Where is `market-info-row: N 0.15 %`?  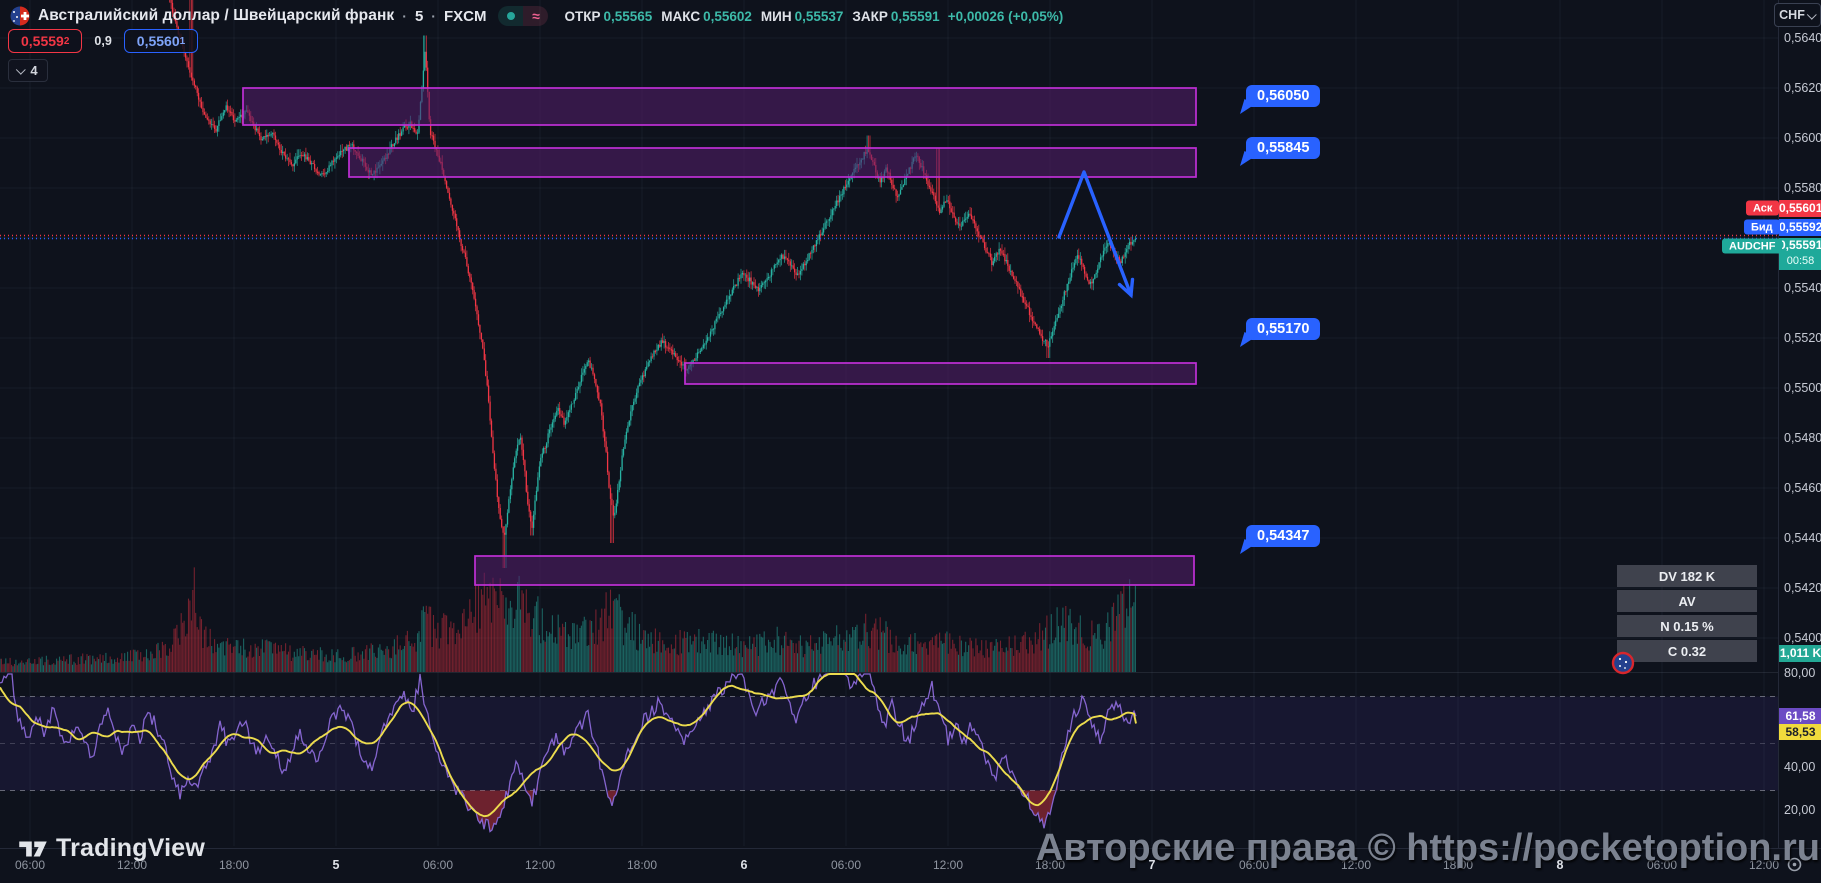 market-info-row: N 0.15 % is located at coordinates (1687, 626).